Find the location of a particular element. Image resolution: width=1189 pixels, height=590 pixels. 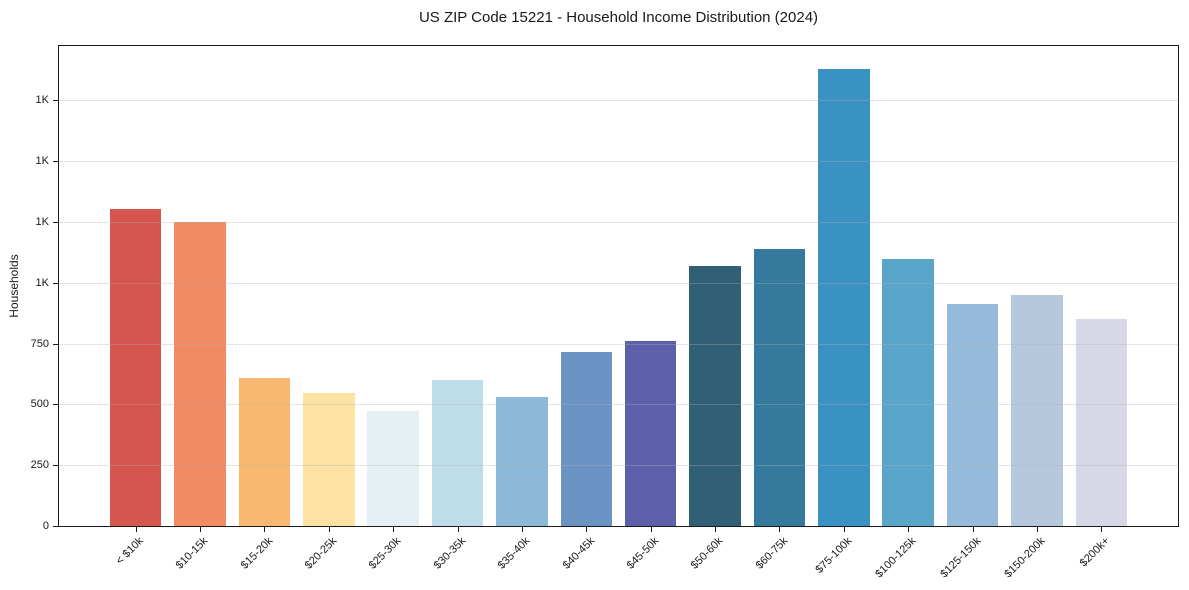

x-tick-label: $200k+ is located at coordinates (1094, 552).